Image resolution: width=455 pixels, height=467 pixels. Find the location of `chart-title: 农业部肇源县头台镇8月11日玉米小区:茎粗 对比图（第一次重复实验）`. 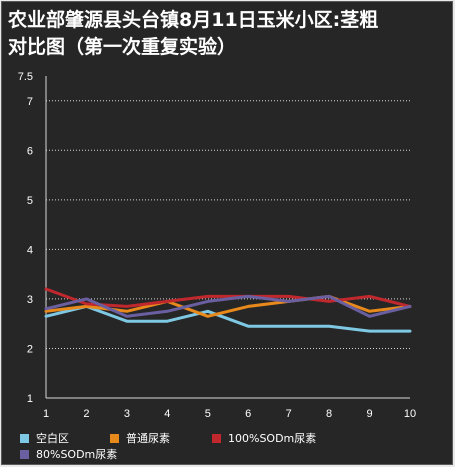

chart-title: 农业部肇源县头台镇8月11日玉米小区:茎粗 对比图（第一次重复实验） is located at coordinates (228, 34).